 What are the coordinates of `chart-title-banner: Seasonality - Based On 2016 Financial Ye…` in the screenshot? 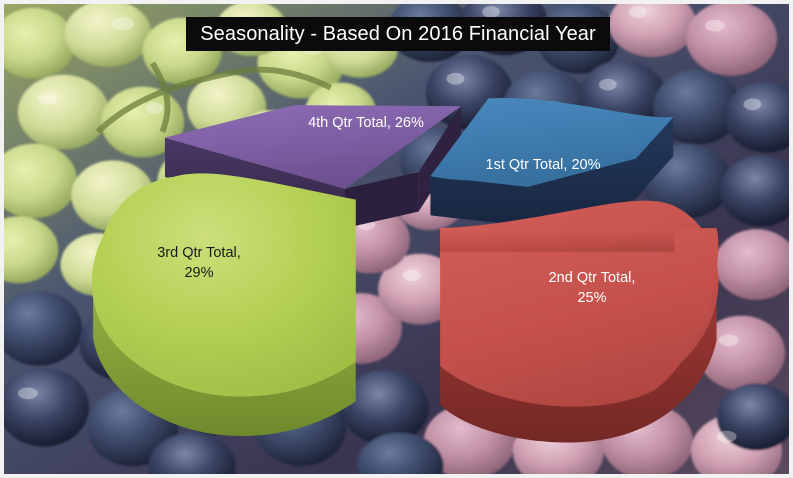 It's located at (398, 34).